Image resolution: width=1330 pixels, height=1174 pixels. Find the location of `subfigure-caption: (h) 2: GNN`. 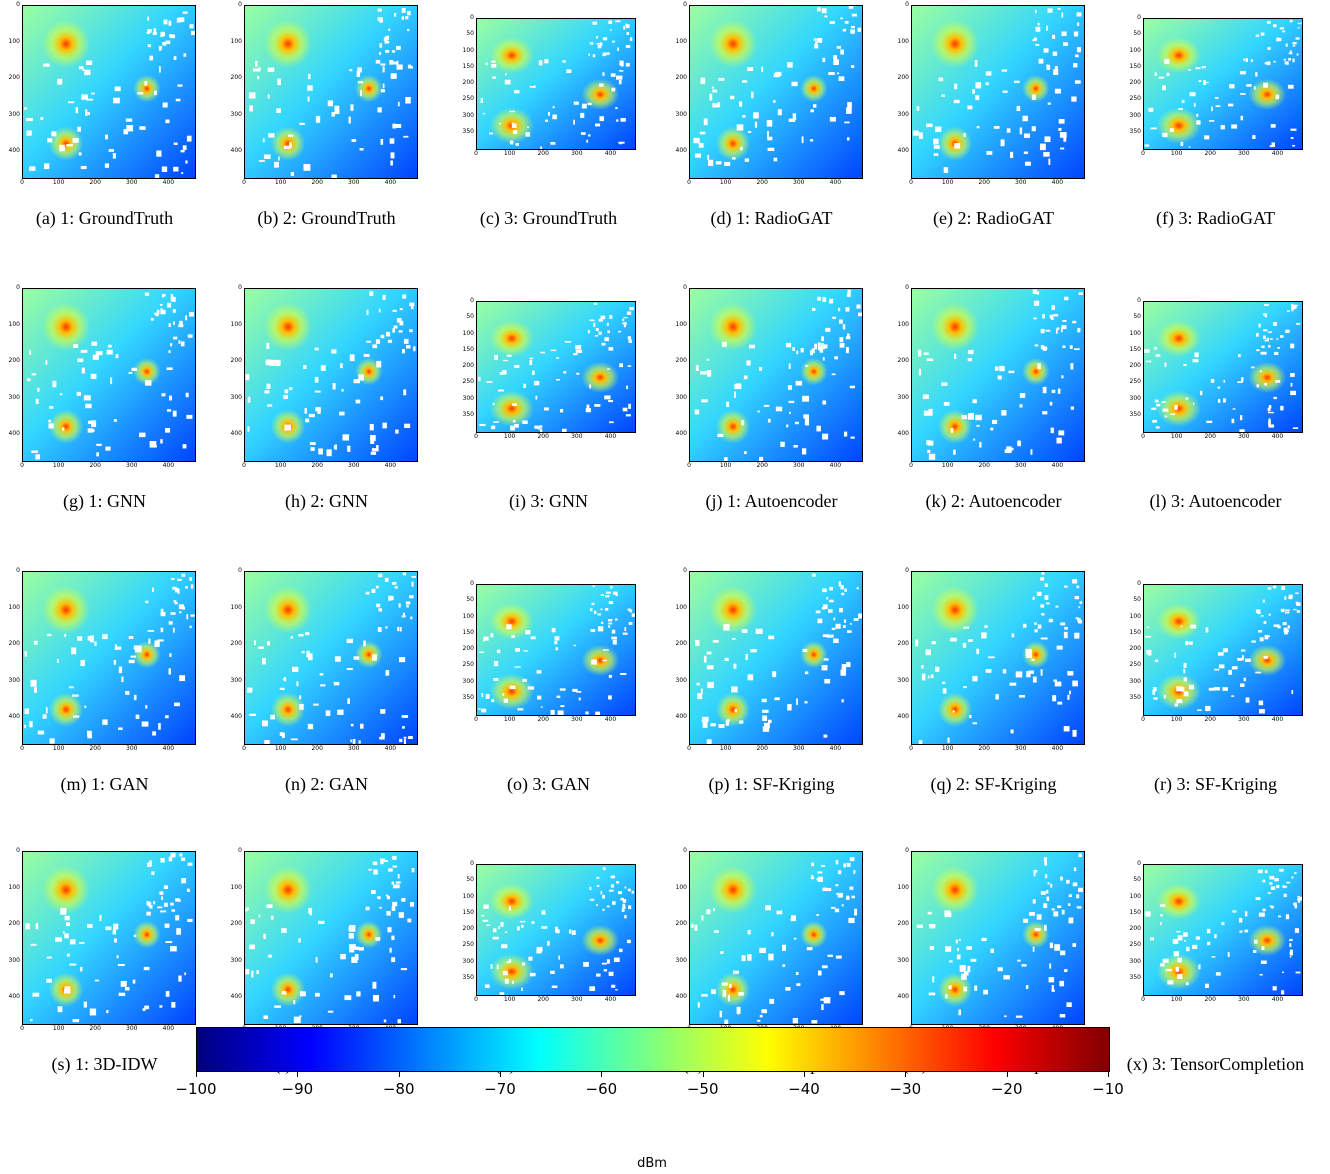

subfigure-caption: (h) 2: GNN is located at coordinates (326, 501).